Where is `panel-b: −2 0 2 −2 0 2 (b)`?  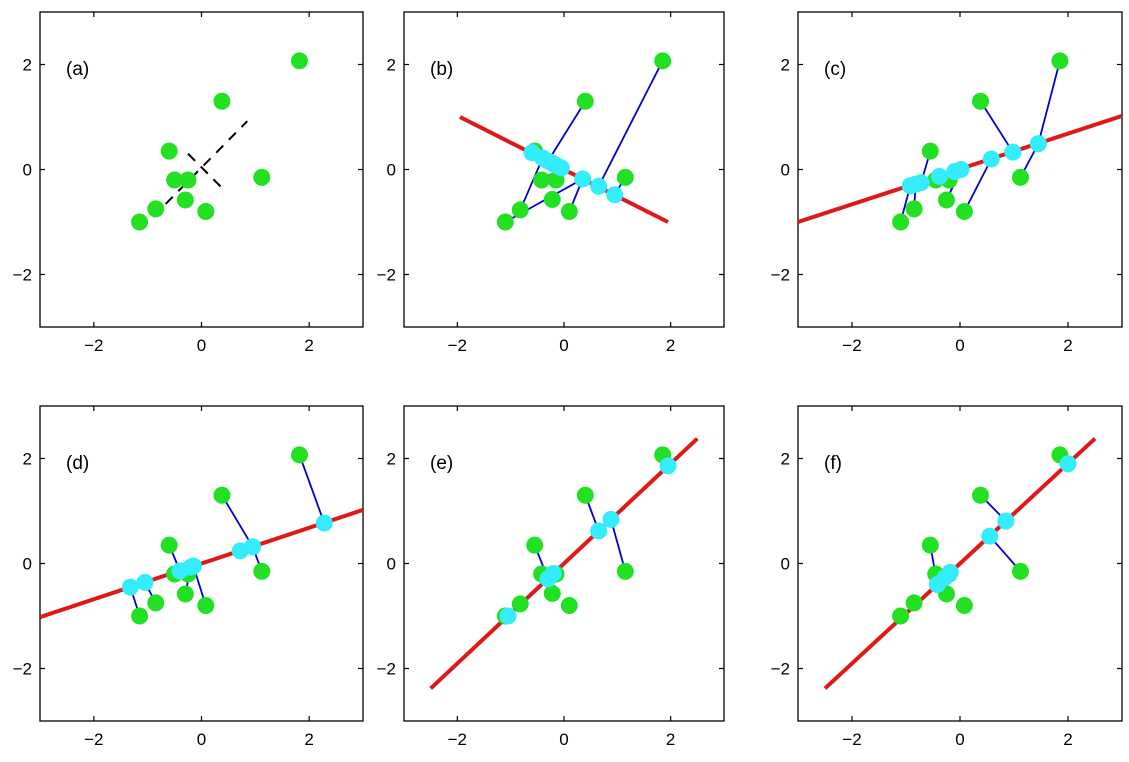 panel-b: −2 0 2 −2 0 2 (b) is located at coordinates (551, 183).